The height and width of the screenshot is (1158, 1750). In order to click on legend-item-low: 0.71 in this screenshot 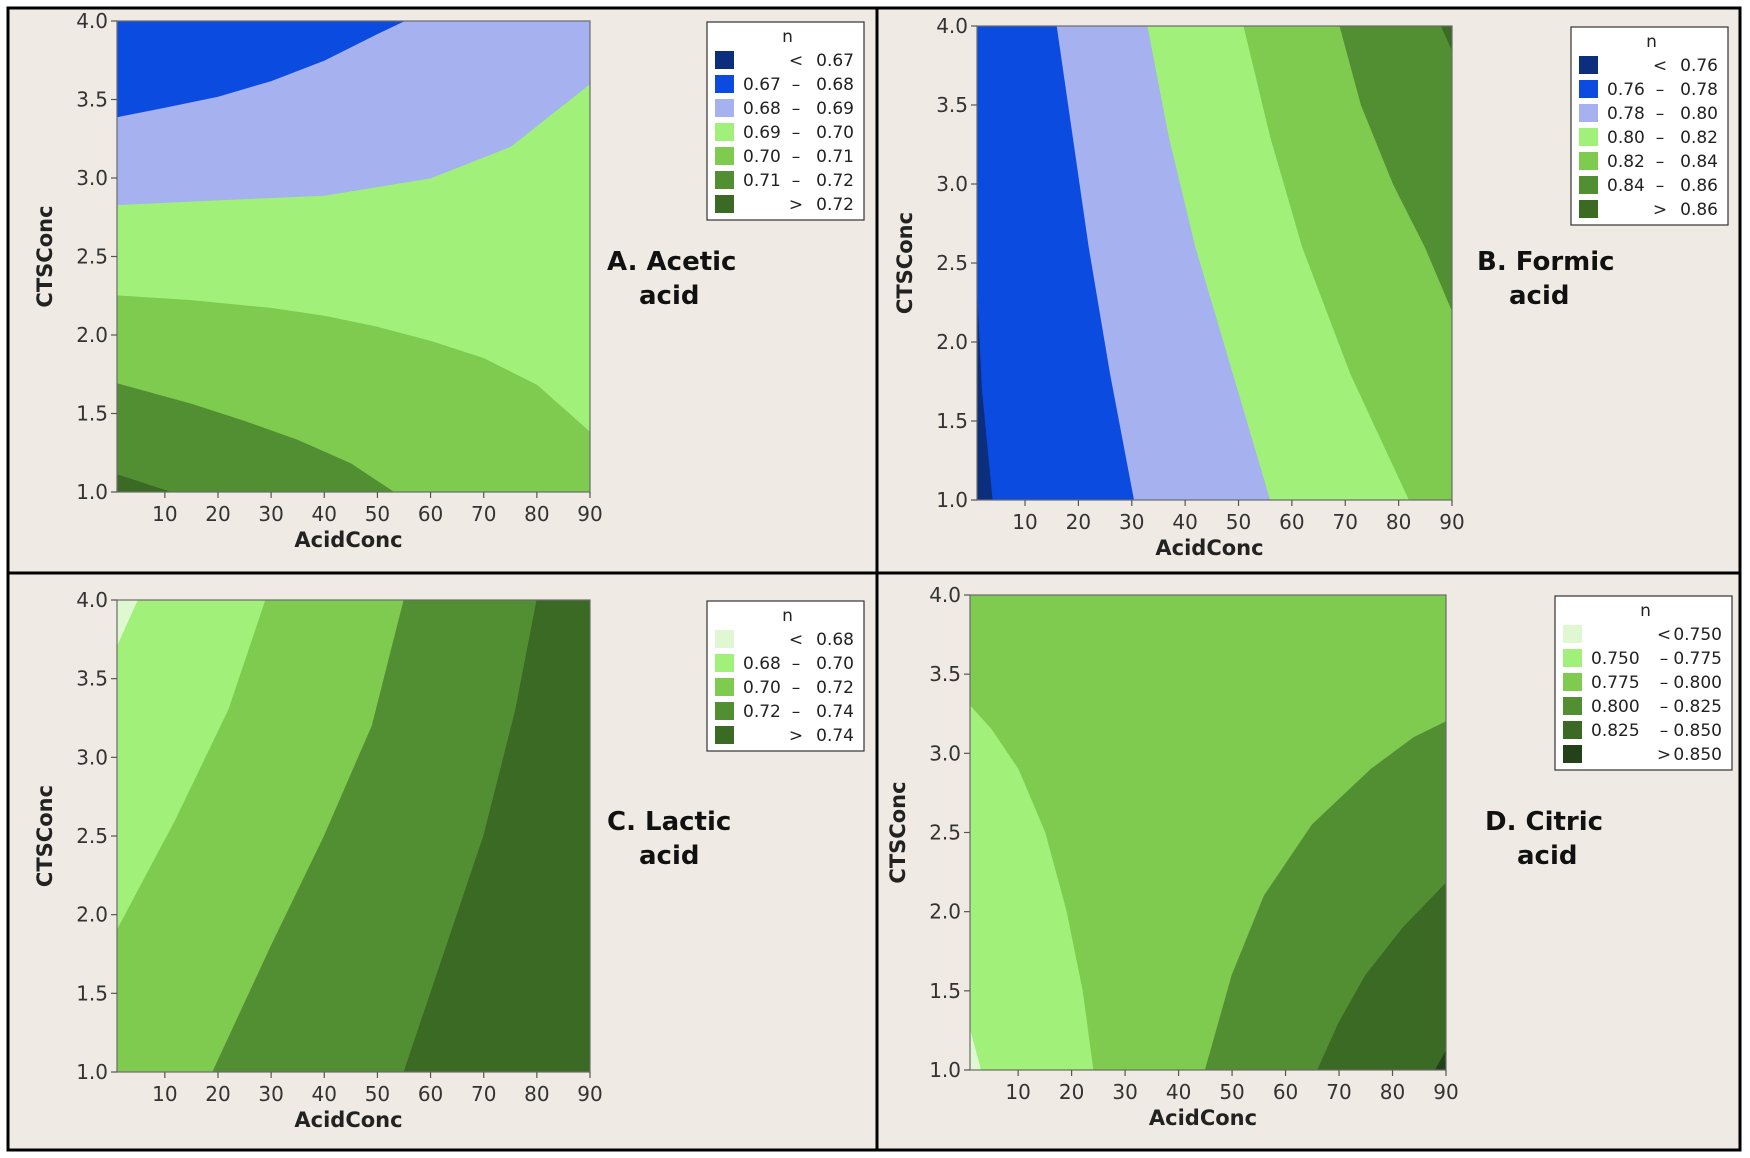, I will do `click(762, 181)`.